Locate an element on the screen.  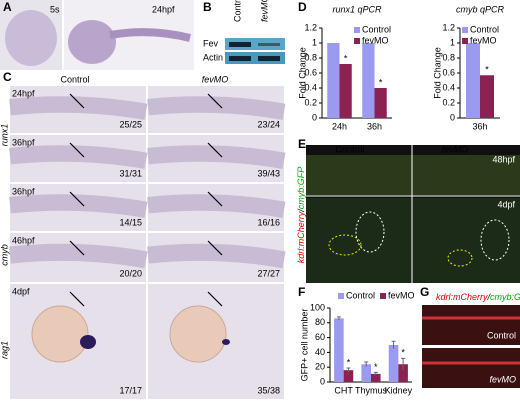
y-tick-label: 0.2 is located at coordinates (310, 102).